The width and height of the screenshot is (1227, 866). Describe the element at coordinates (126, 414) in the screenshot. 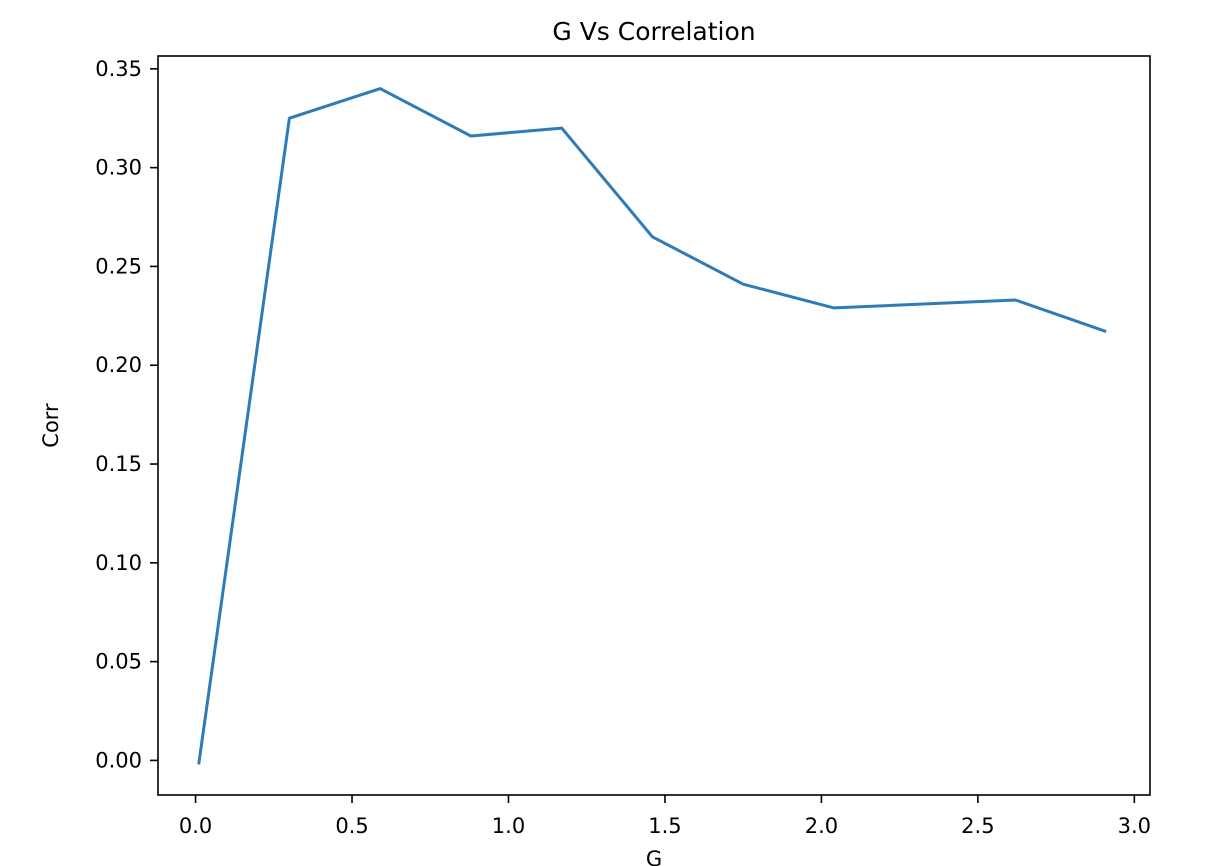

I see `y-axis: 0.00 0.05 0.10 0.15 0.20 0.25 0.30 0.35` at that location.